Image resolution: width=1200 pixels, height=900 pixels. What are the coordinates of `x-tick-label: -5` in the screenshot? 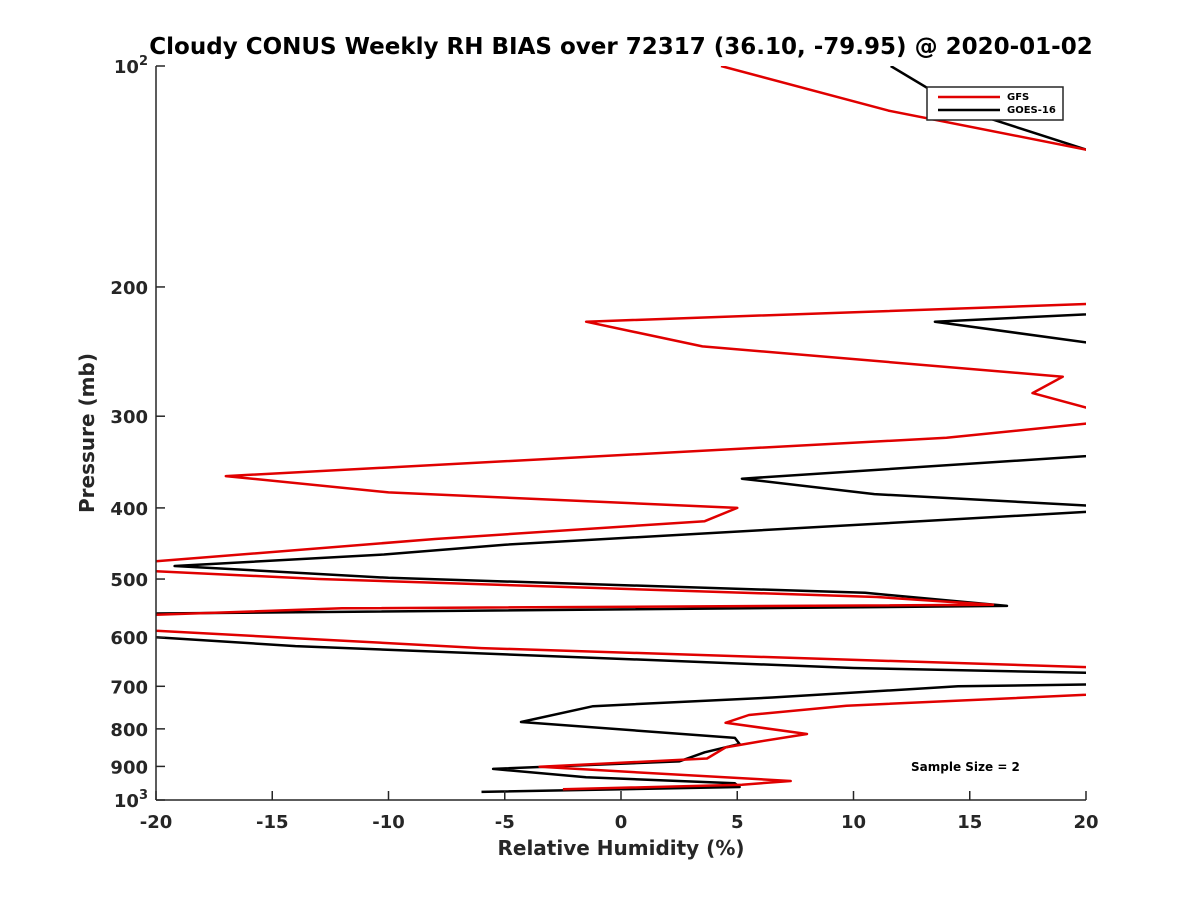 It's located at (505, 822).